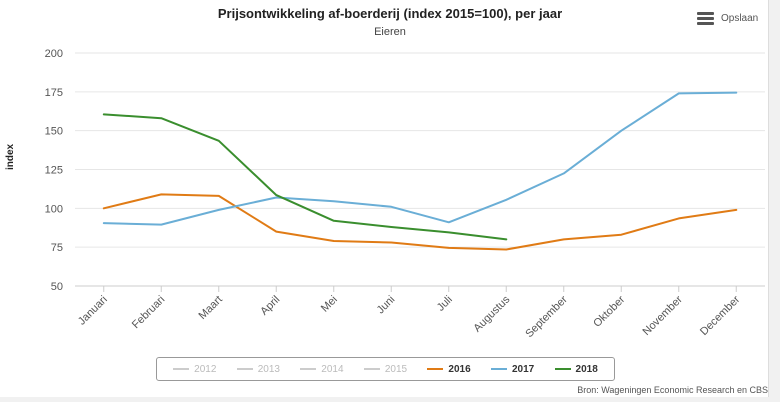  Describe the element at coordinates (740, 18) in the screenshot. I see `save-menu-label: Opslaan` at that location.